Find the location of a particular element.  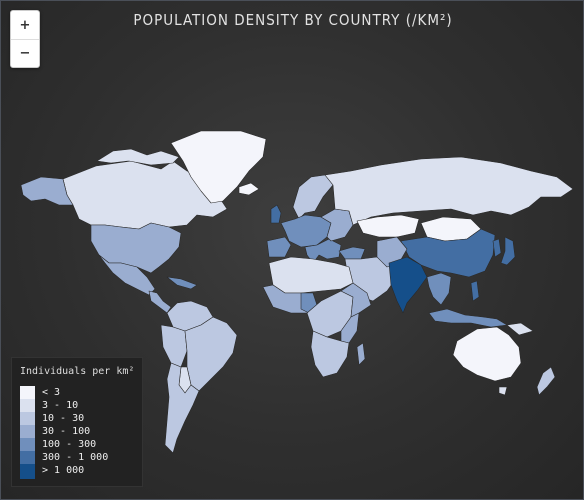

iceland is located at coordinates (249, 189).